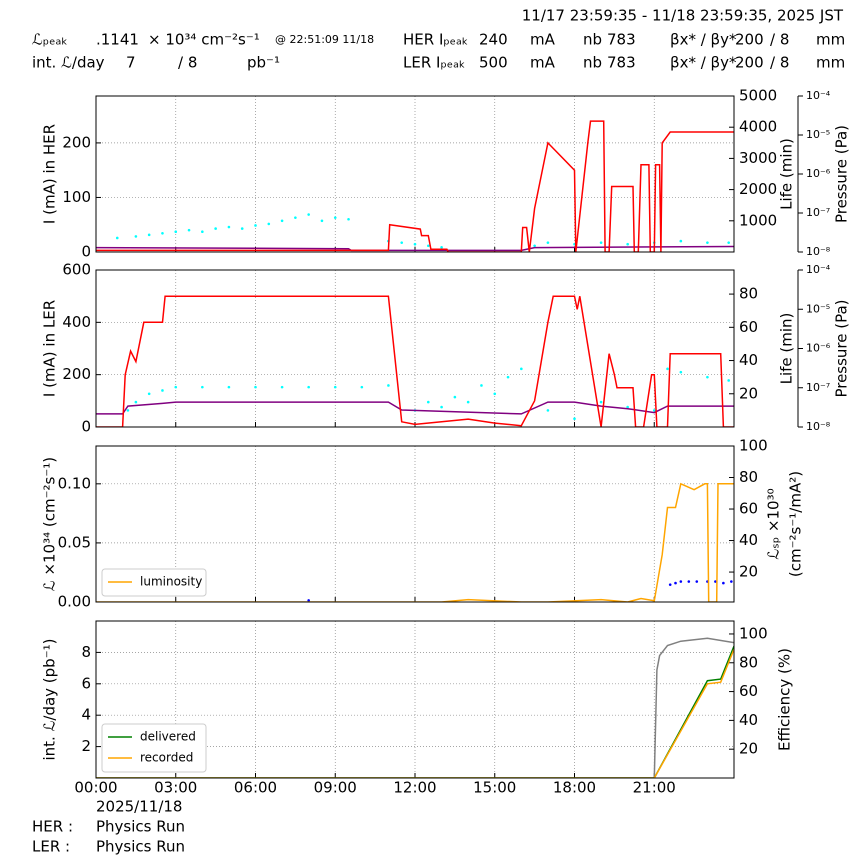  What do you see at coordinates (74, 602) in the screenshot?
I see `y-tick-label: 0.00` at bounding box center [74, 602].